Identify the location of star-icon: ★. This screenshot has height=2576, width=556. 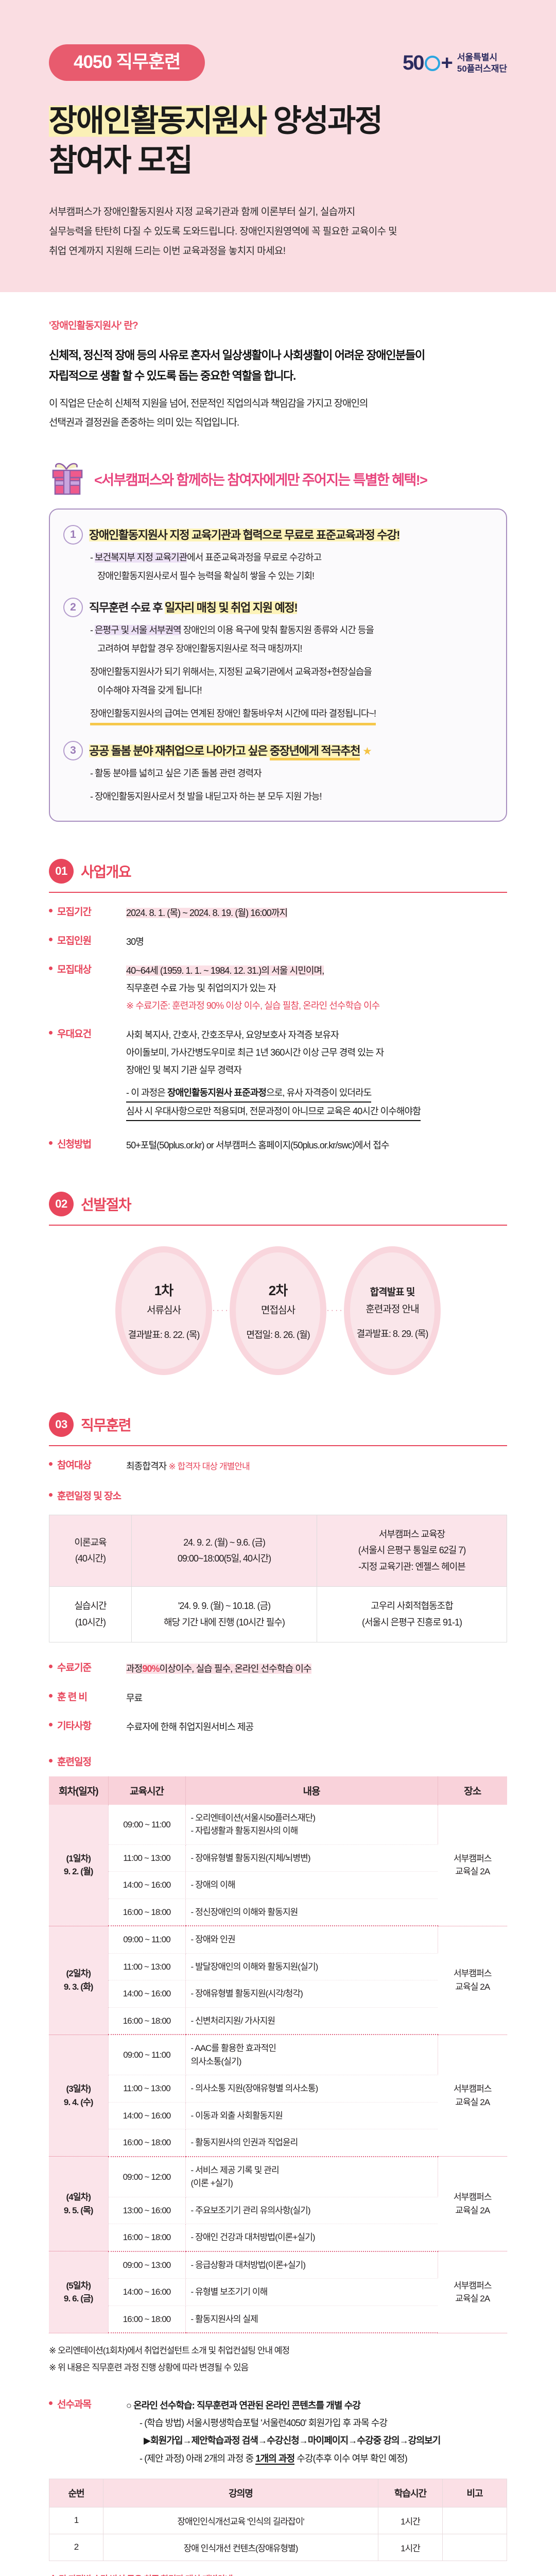
(367, 751).